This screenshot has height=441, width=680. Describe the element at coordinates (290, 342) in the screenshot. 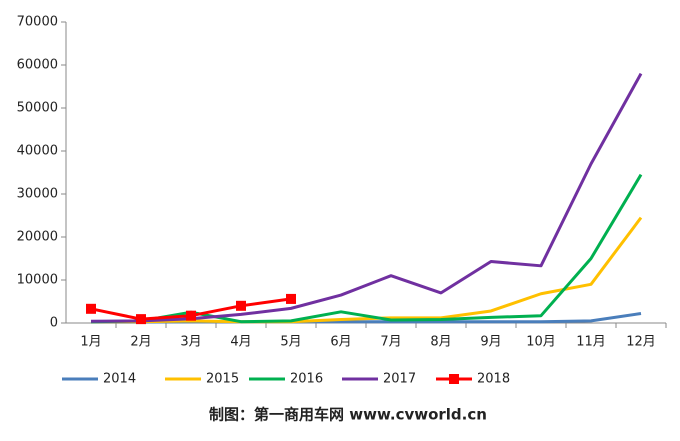

I see `x-tick-label: 5月` at that location.